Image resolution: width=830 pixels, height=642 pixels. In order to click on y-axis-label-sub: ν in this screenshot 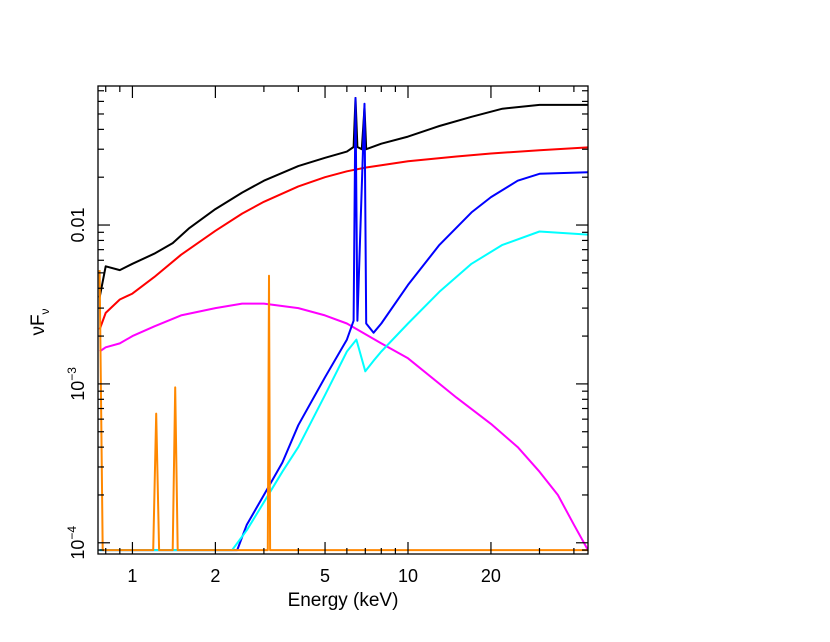, I will do `click(45, 311)`.